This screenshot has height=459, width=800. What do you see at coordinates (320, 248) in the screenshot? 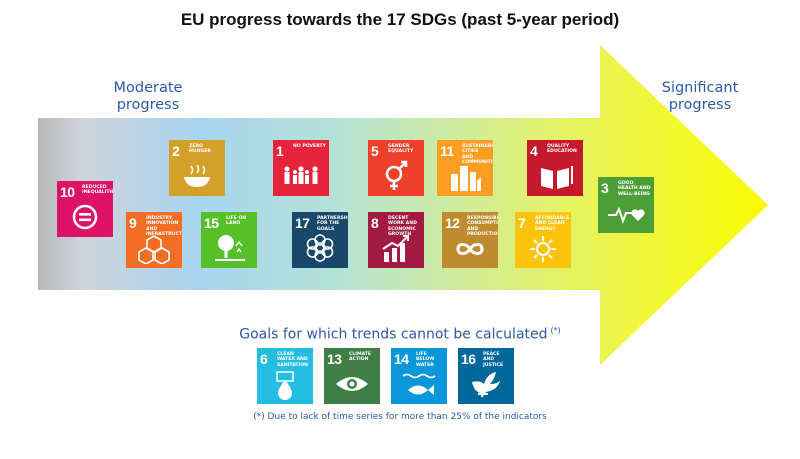
I see `flower-icon` at bounding box center [320, 248].